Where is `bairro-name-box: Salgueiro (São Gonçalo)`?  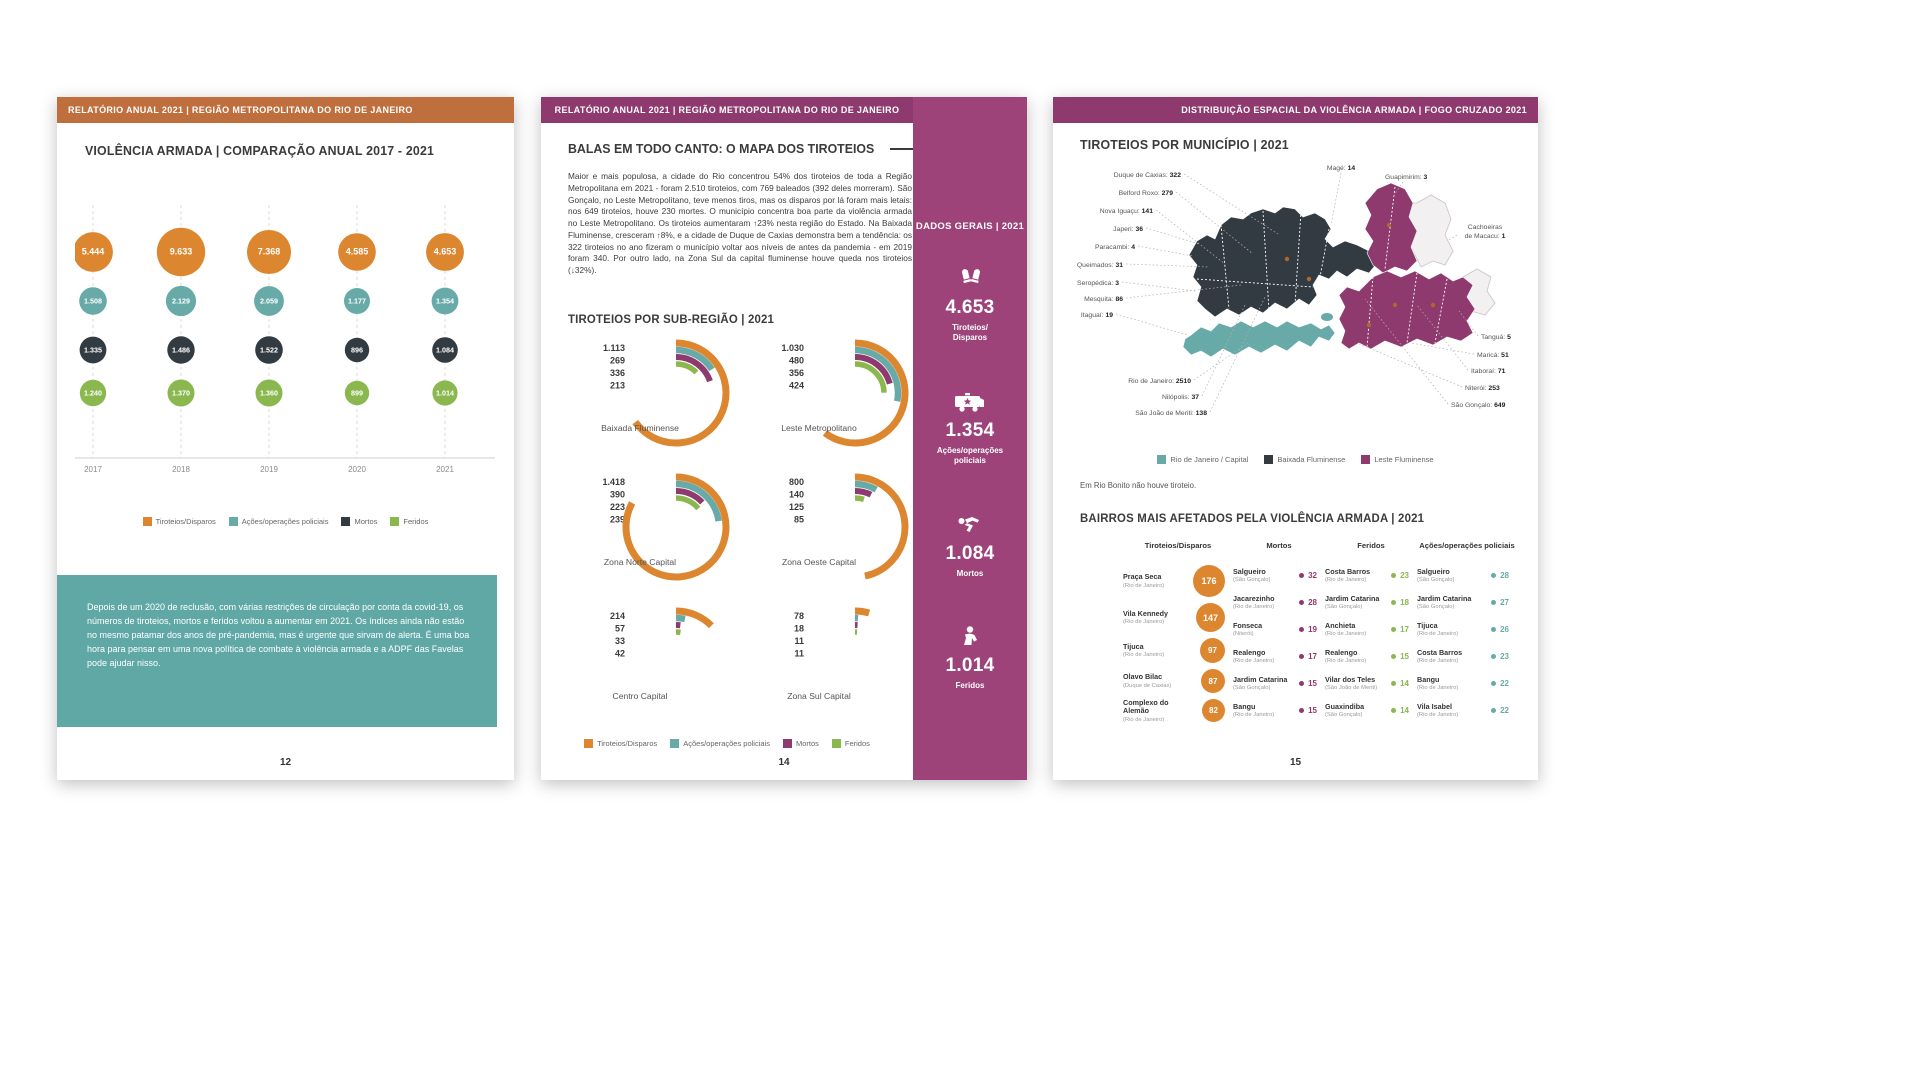
bairro-name-box: Salgueiro (São Gonçalo) is located at coordinates (1263, 575).